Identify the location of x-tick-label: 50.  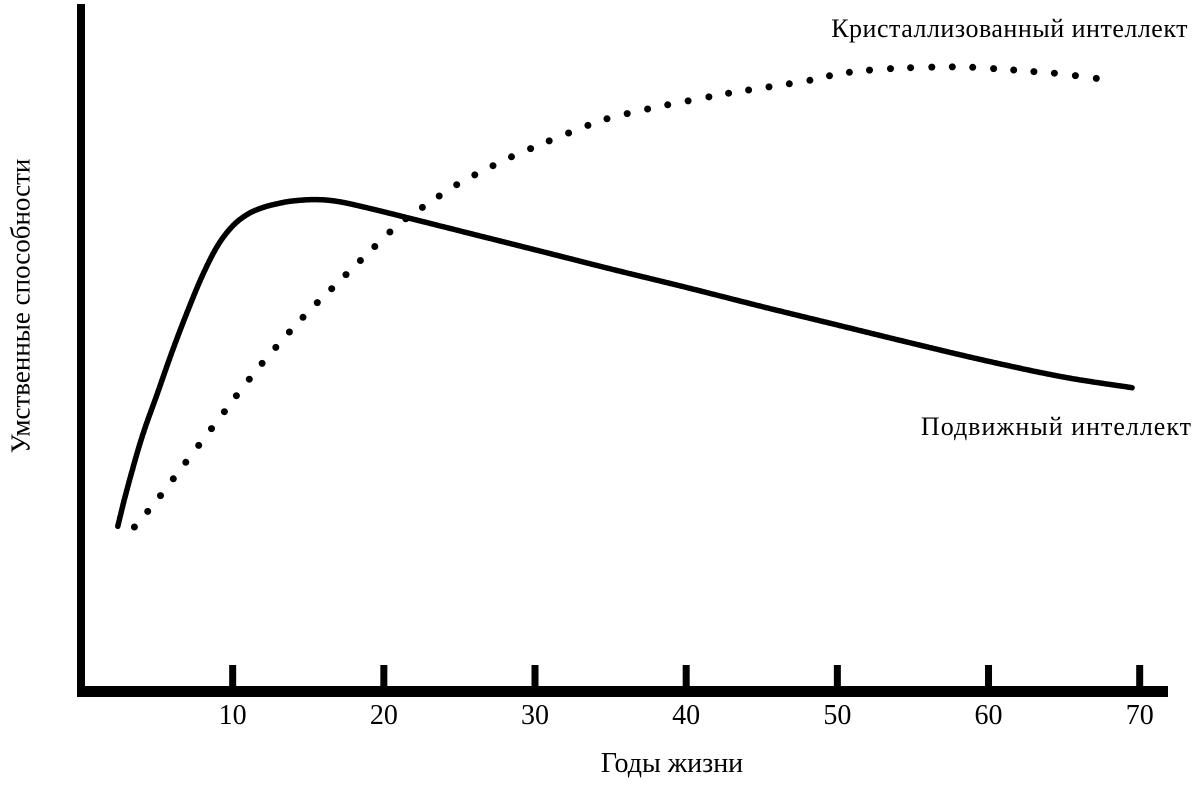
(837, 715).